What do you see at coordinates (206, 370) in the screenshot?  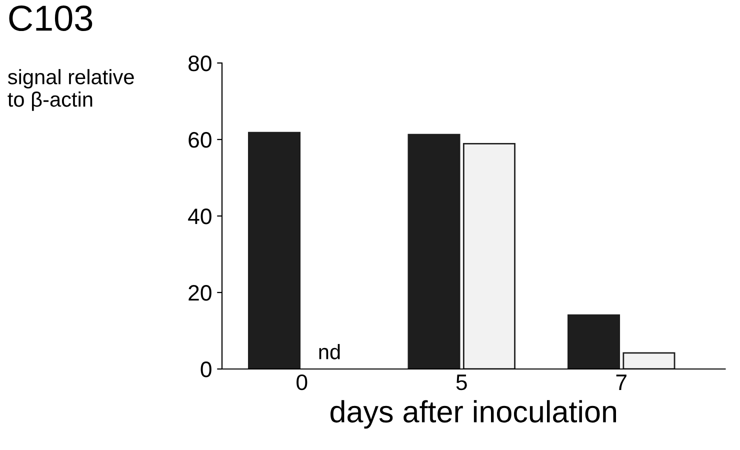 I see `y-tick-label: 0` at bounding box center [206, 370].